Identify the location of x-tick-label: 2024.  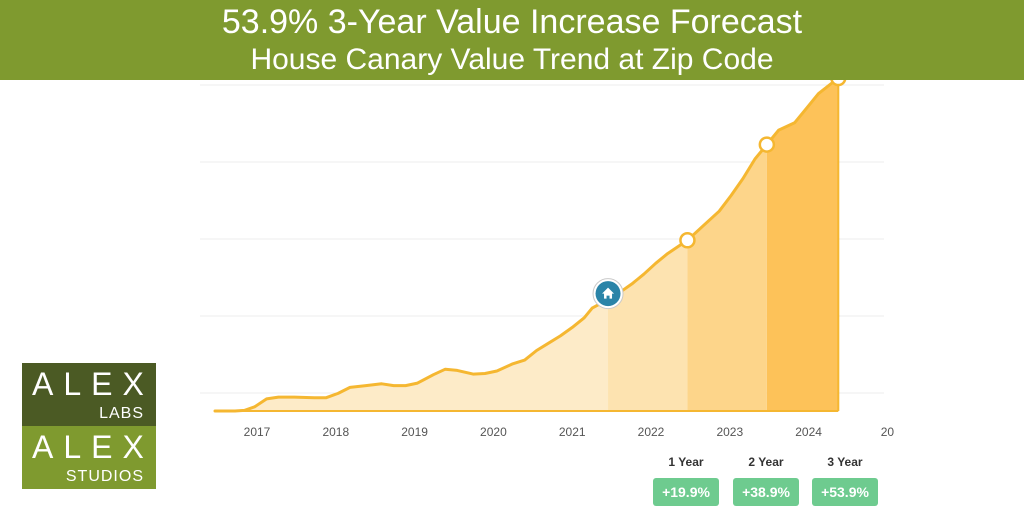
(808, 432).